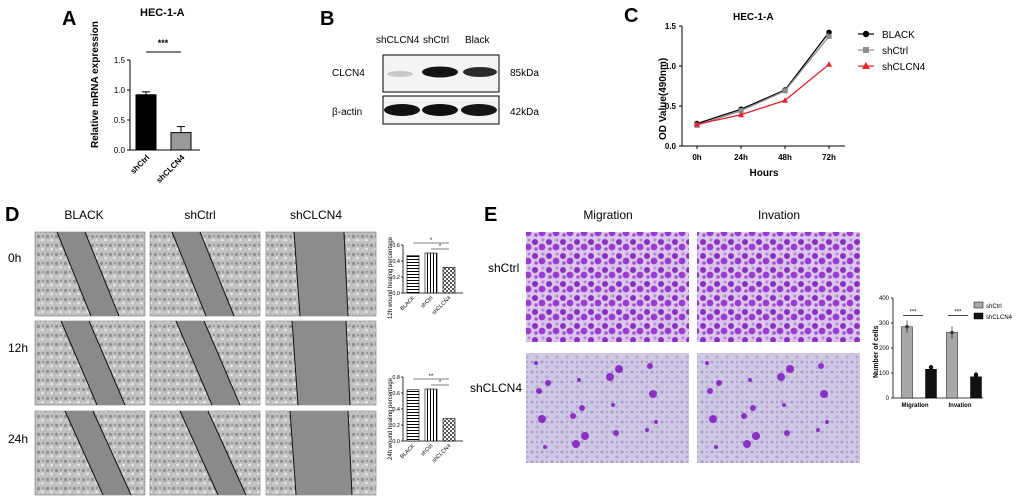  I want to click on bar-shCLCN4-Migration, so click(931, 384).